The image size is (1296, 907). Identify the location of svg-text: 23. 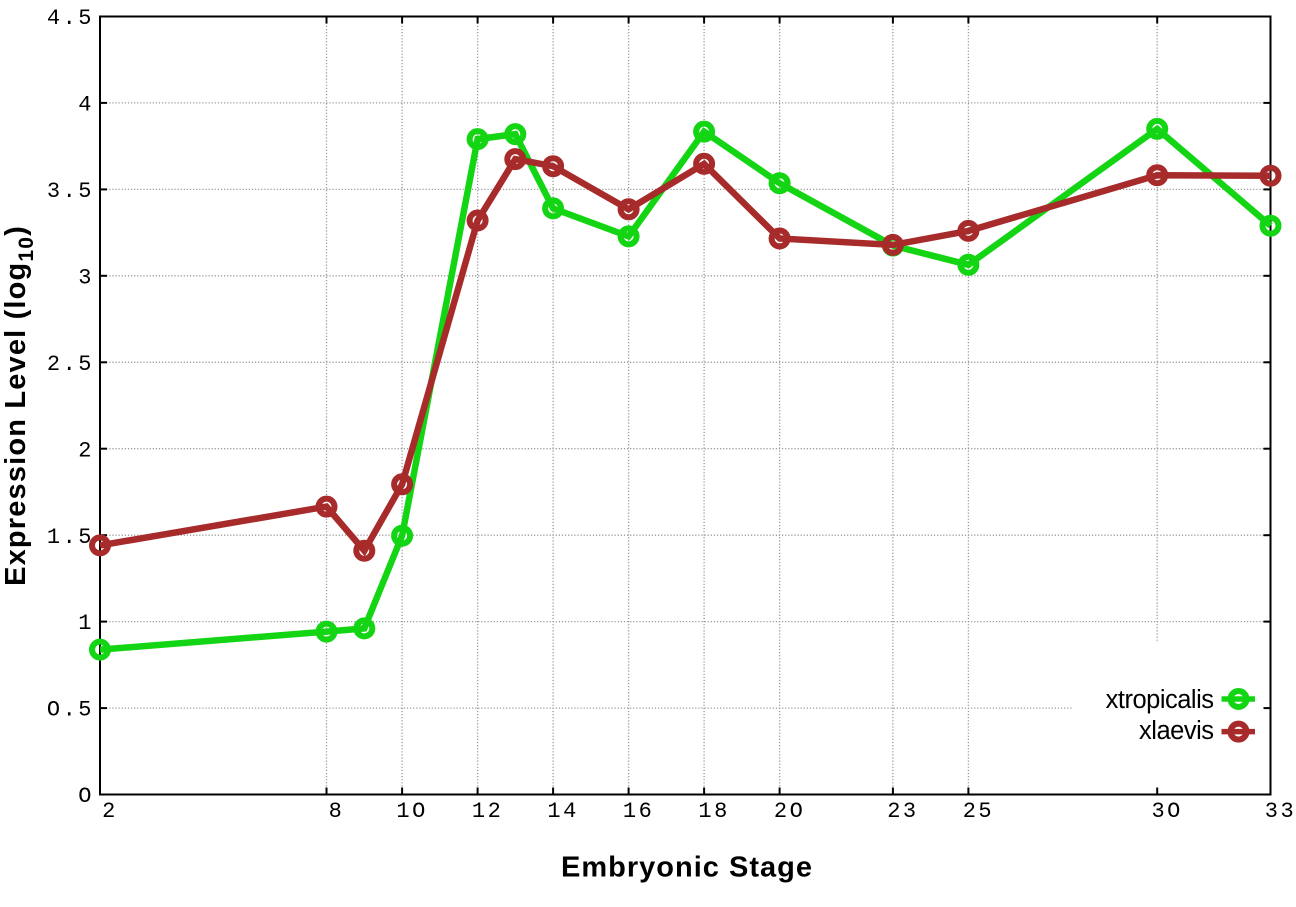
(902, 811).